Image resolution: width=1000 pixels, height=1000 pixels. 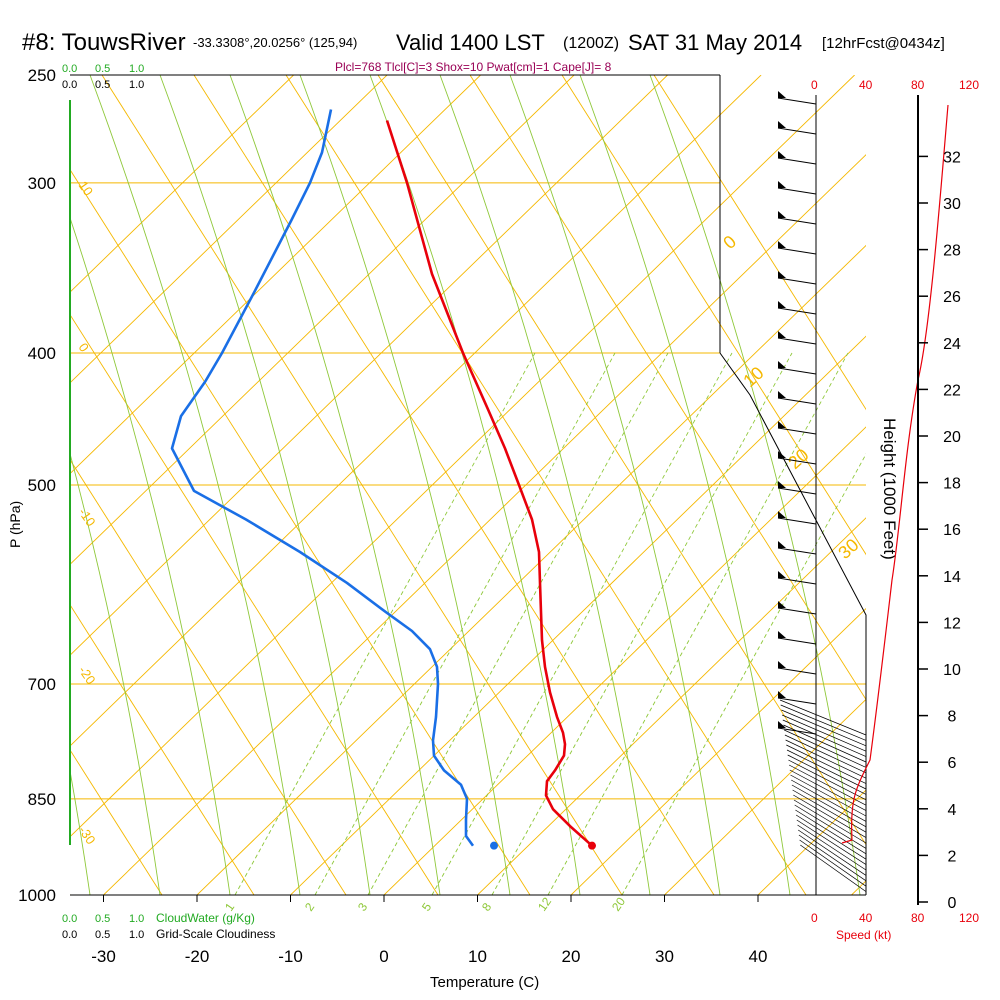 What do you see at coordinates (470, 42) in the screenshot?
I see `valid-time: Valid 1400 LST` at bounding box center [470, 42].